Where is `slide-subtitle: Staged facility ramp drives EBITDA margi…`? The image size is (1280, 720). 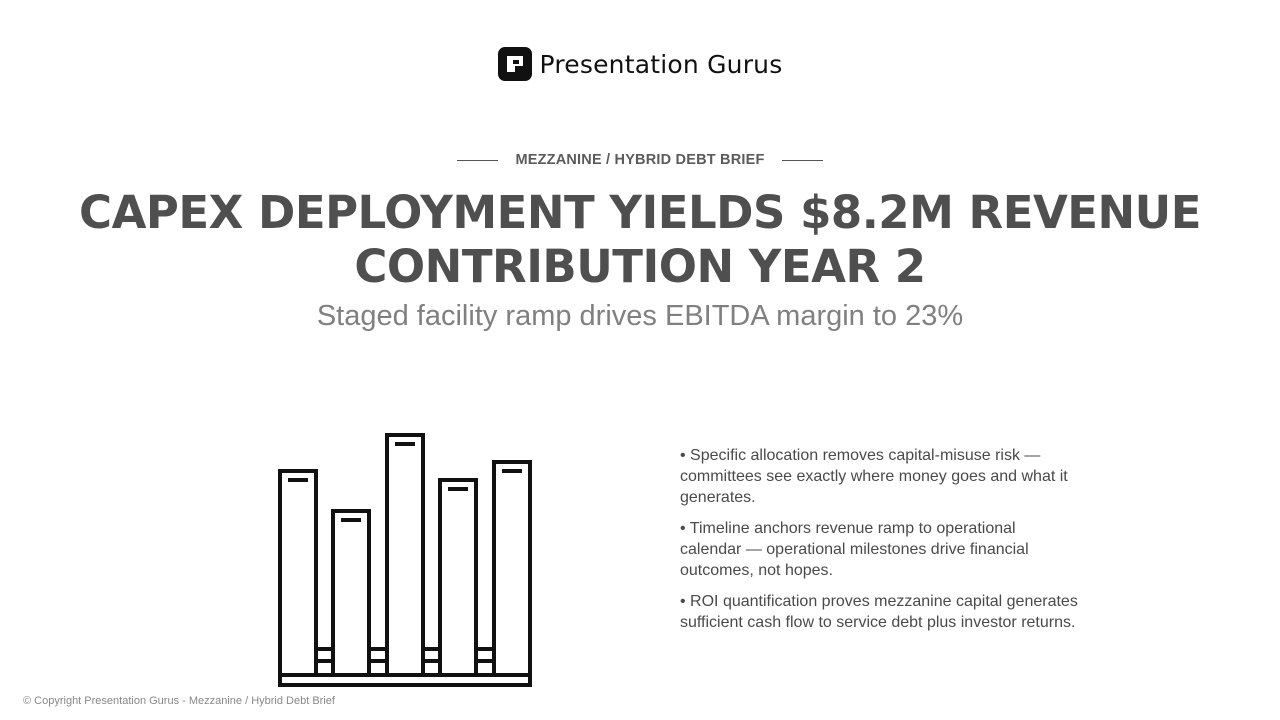
slide-subtitle: Staged facility ramp drives EBITDA margi… is located at coordinates (640, 316).